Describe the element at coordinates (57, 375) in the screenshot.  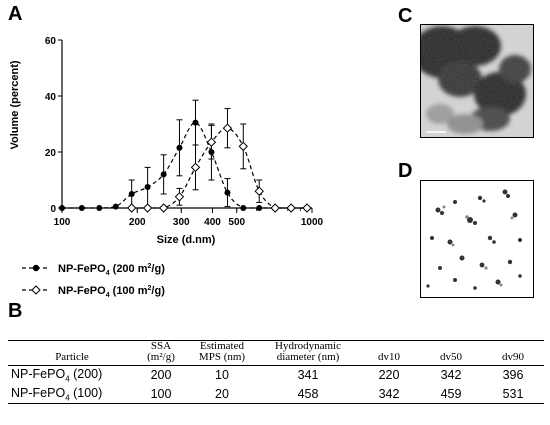
I see `cell-particle: NP-FePO4 (200)` at that location.